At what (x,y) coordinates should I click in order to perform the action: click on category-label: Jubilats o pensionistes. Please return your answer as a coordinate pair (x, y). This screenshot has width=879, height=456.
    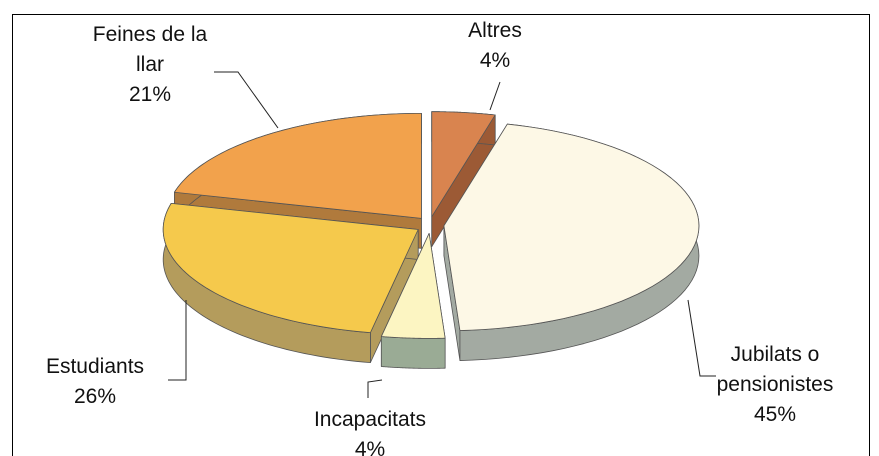
    Looking at the image, I should click on (775, 369).